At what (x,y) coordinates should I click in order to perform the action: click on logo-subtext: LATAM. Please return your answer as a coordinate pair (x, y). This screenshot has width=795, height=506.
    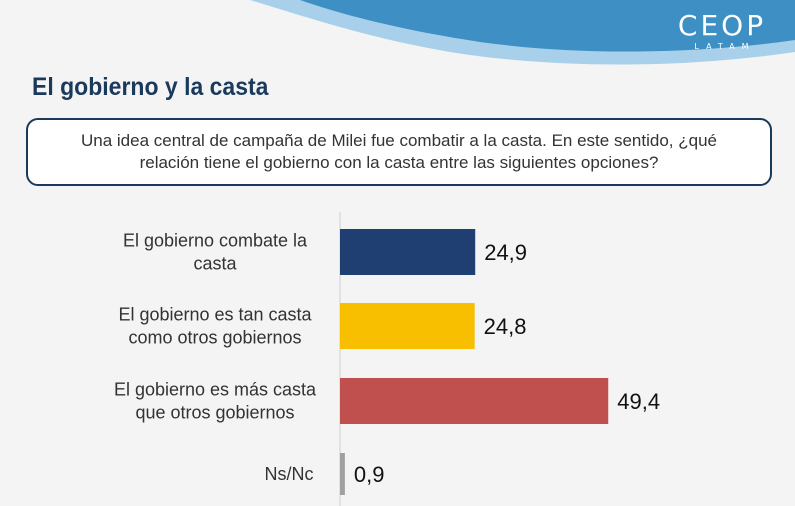
    Looking at the image, I should click on (725, 46).